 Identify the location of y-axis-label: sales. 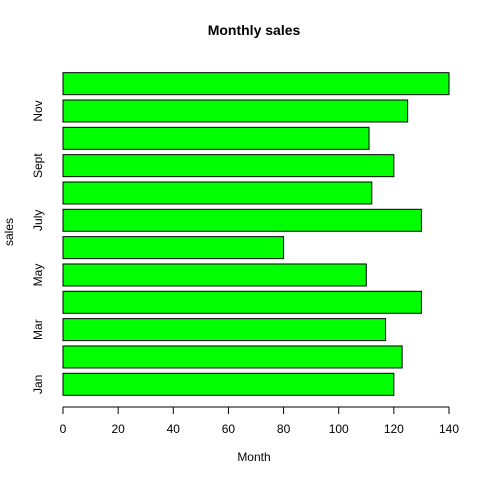
(9, 232).